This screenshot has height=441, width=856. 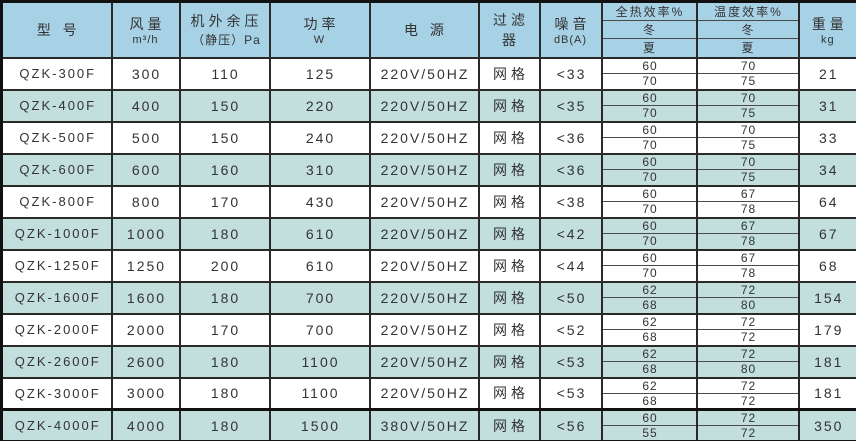 What do you see at coordinates (56, 393) in the screenshot?
I see `cell-model: QZK-3000F` at bounding box center [56, 393].